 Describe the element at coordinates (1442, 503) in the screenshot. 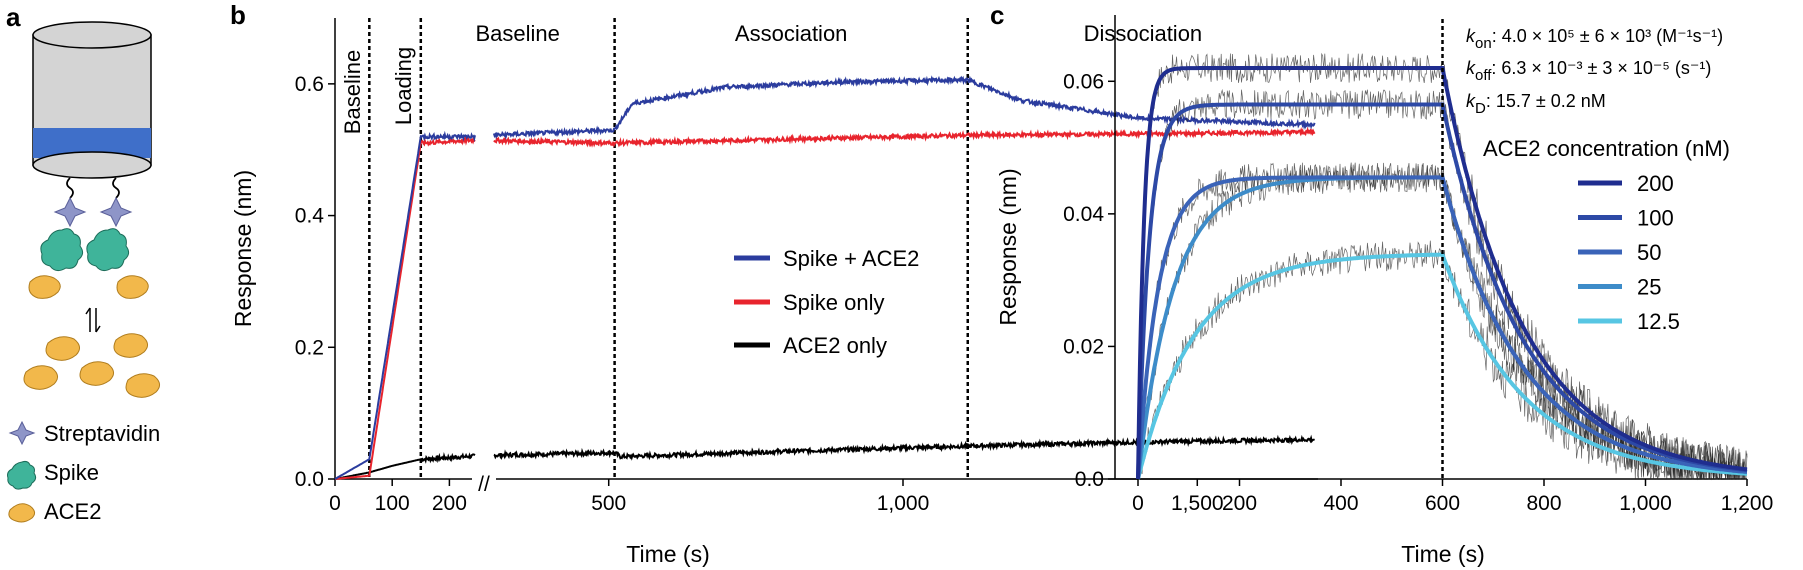

I see `x-tick-label: 600` at that location.